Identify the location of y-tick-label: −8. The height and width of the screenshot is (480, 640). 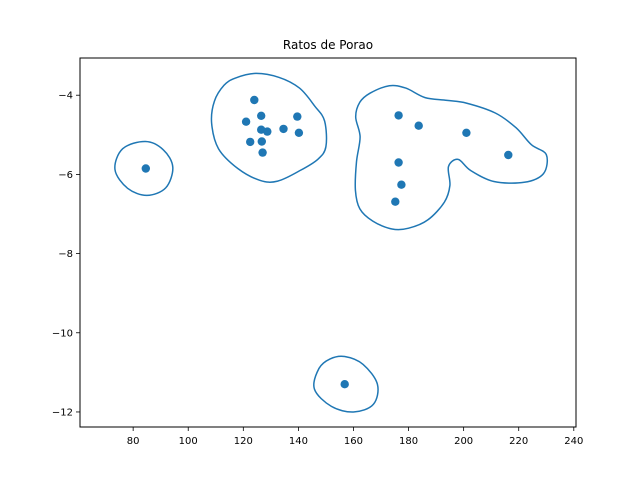
(65, 254).